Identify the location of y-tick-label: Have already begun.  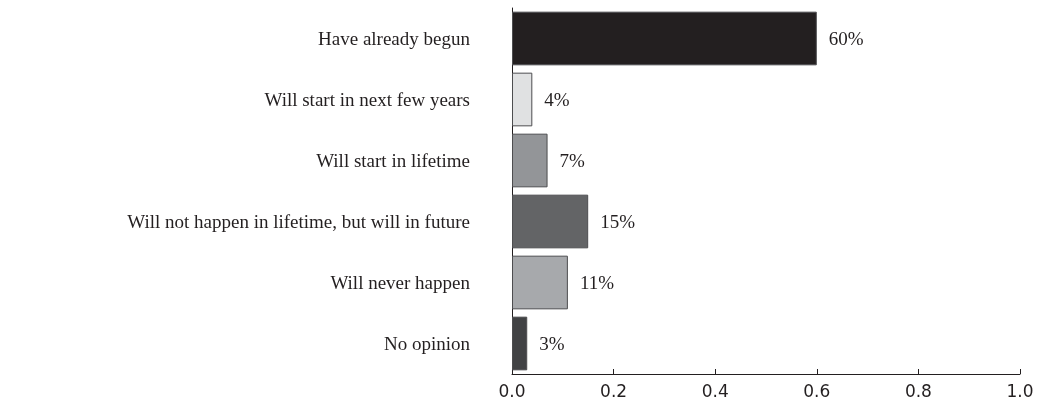
(394, 38).